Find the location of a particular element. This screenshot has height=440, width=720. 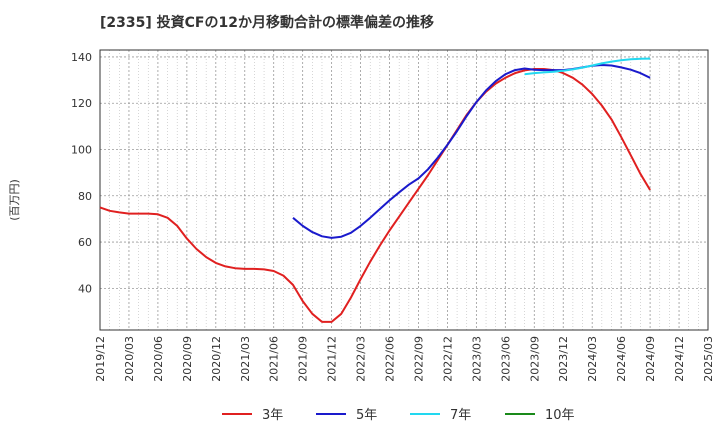

x-tick-label: 2023/09 is located at coordinates (534, 359).